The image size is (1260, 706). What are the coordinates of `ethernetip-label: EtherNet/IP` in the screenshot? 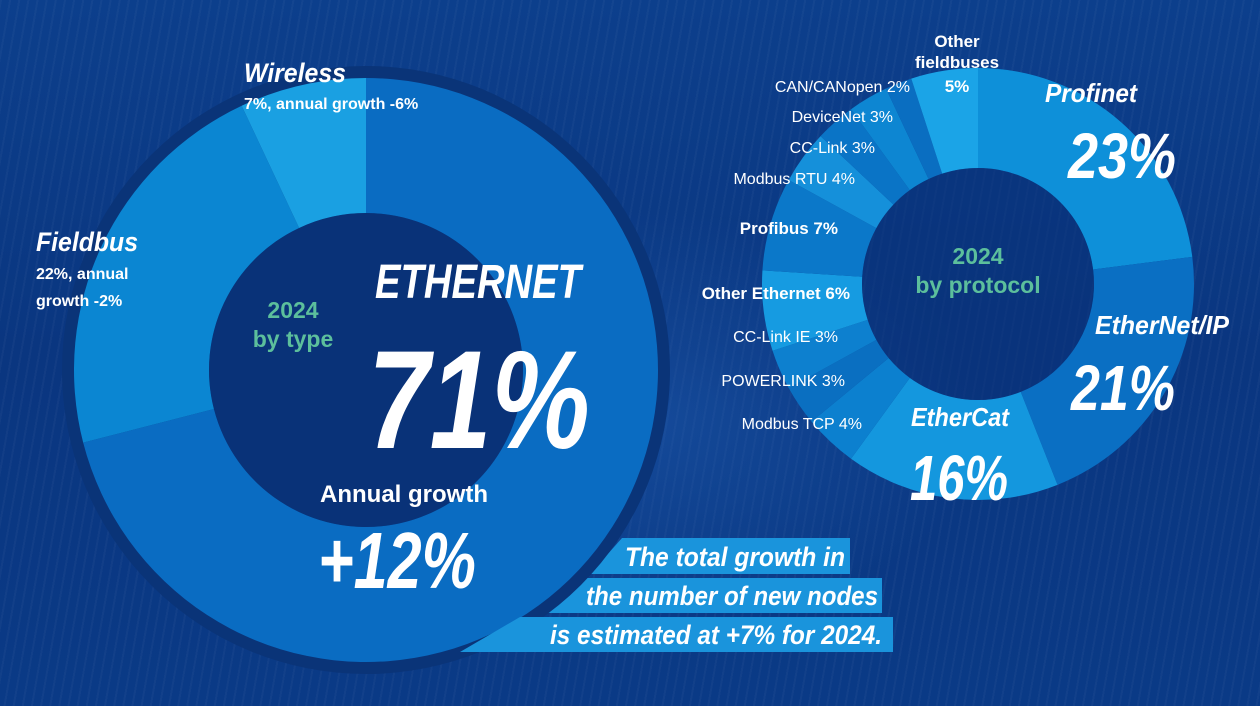 It's located at (1162, 325).